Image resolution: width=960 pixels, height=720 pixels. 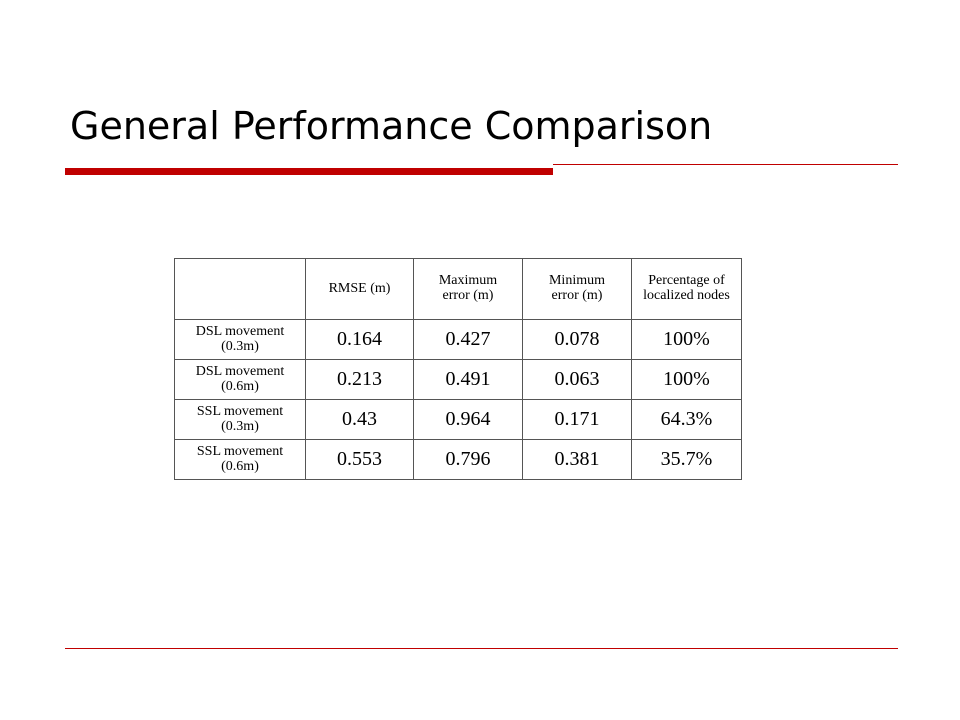 What do you see at coordinates (686, 289) in the screenshot?
I see `header-cell: Percentage of localized nodes` at bounding box center [686, 289].